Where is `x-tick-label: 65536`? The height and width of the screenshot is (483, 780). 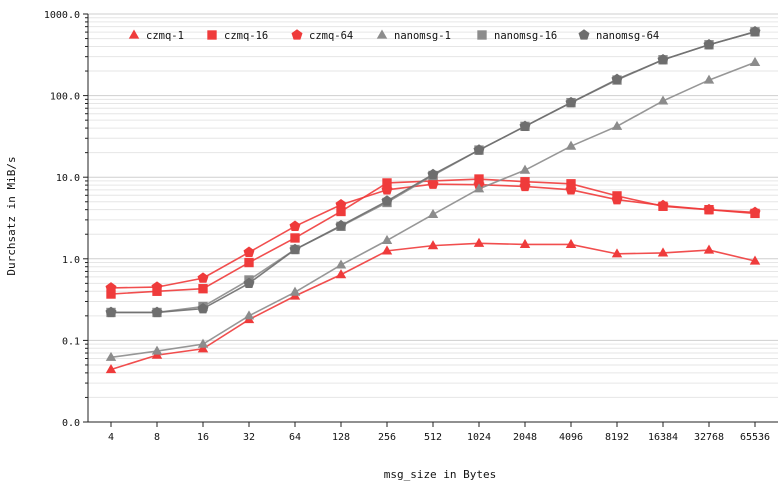
x-tick-label: 65536 is located at coordinates (755, 437).